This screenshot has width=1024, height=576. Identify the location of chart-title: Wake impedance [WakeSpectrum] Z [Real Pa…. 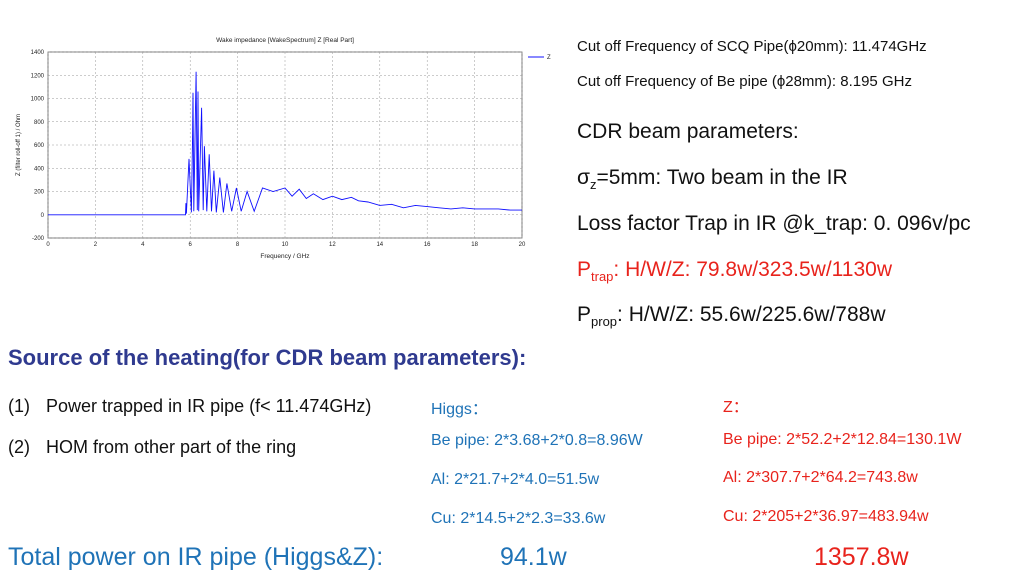
(285, 40).